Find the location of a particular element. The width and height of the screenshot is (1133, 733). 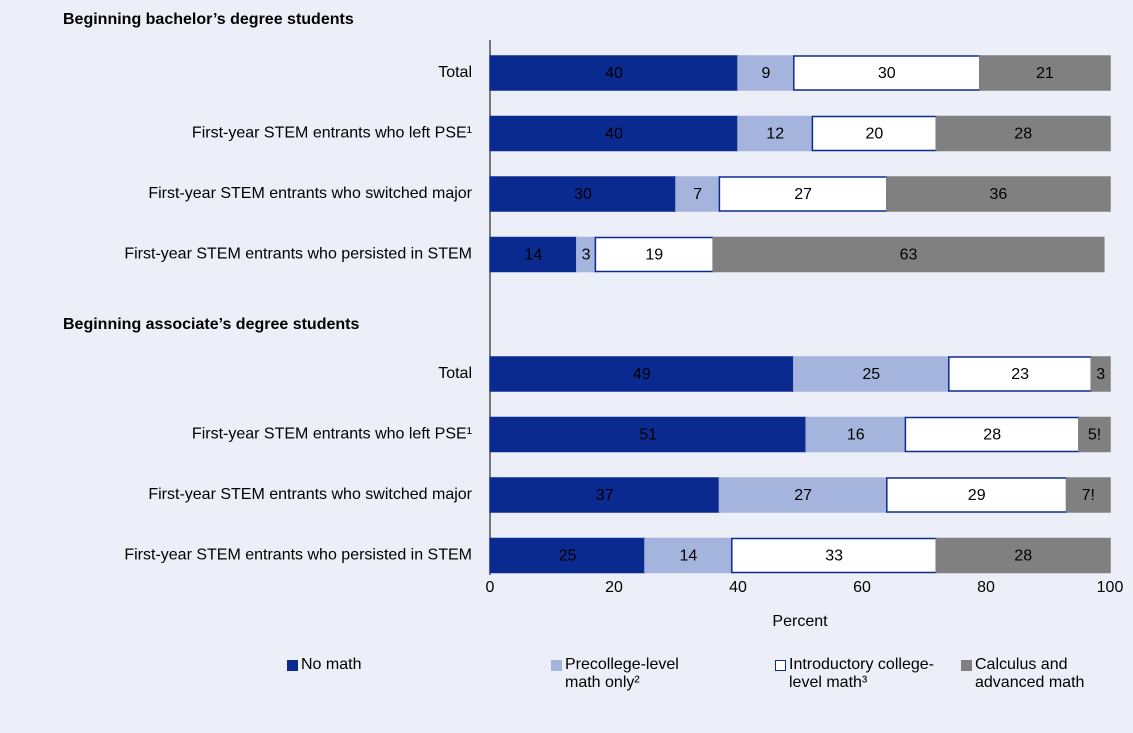

value-label: 33 is located at coordinates (834, 556).